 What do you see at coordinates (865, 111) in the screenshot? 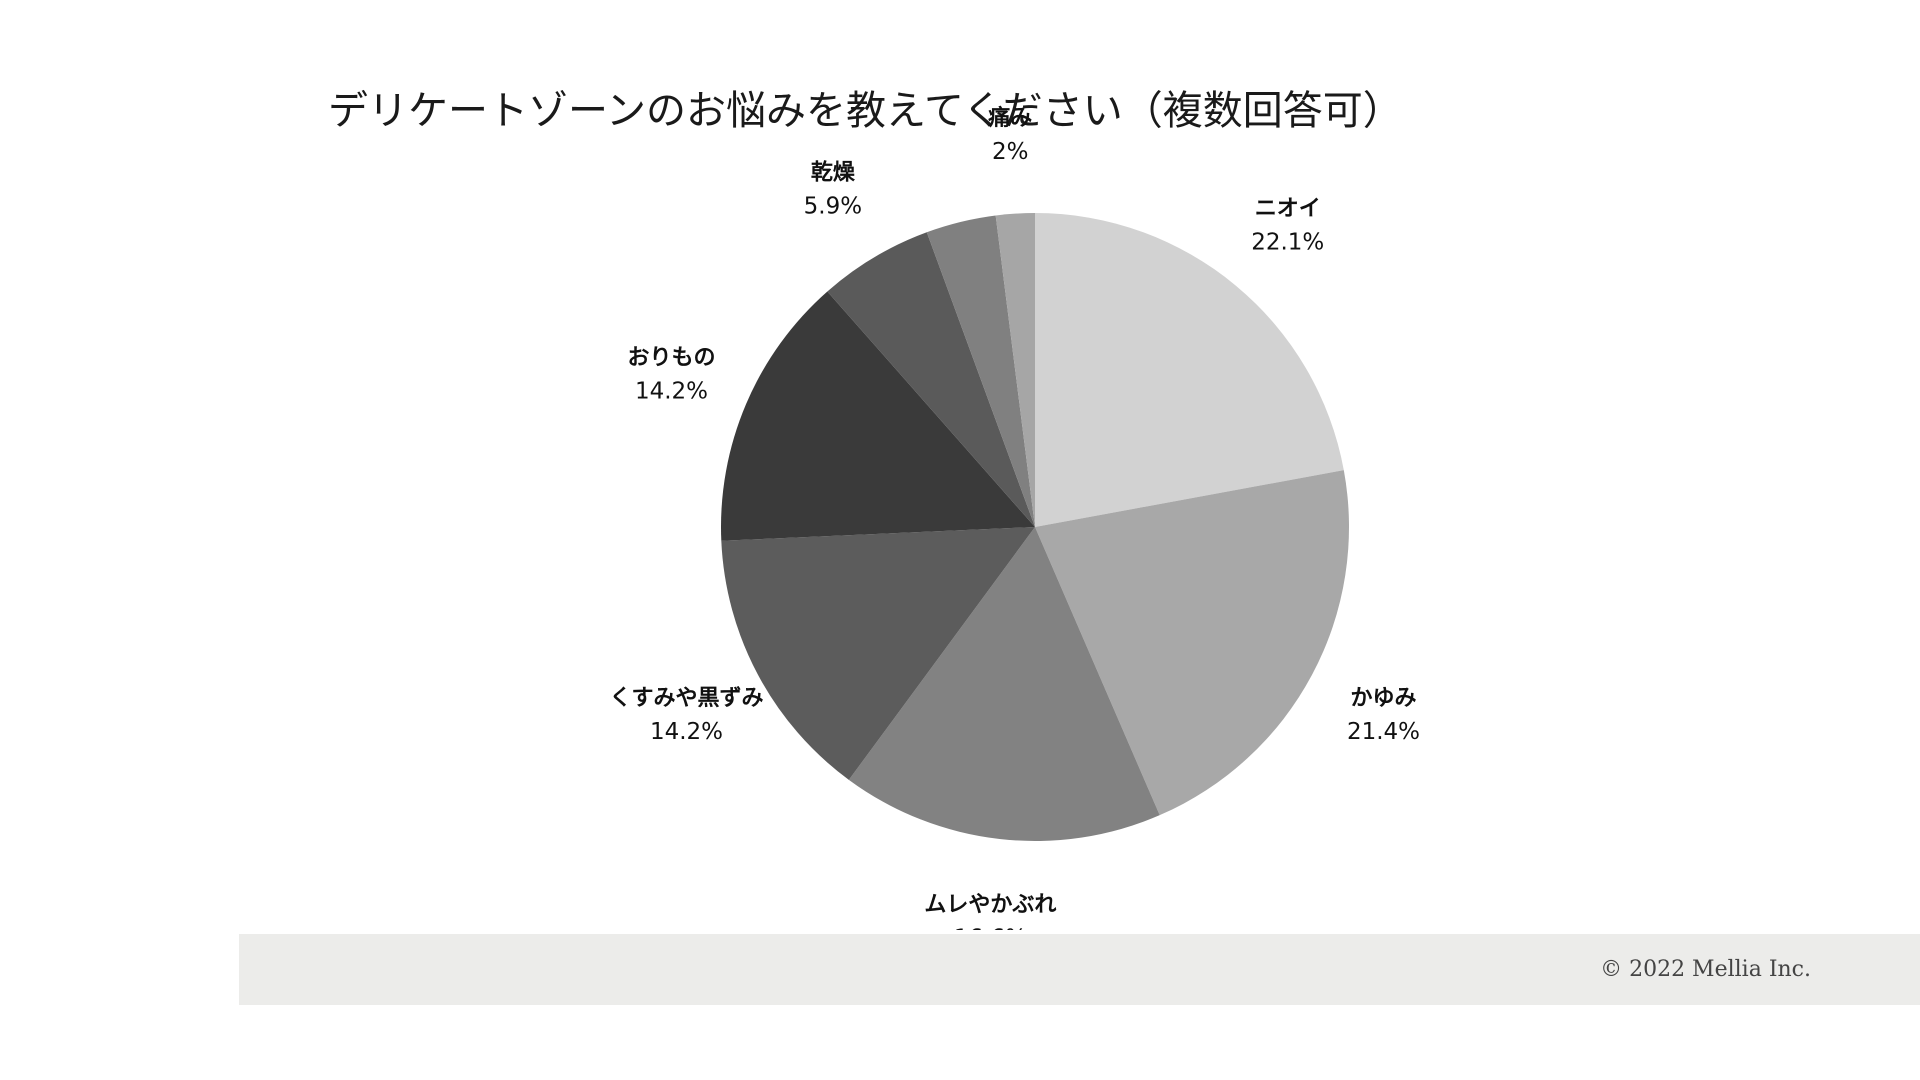
I see `chart-title: デリケートゾーンのお悩みを教えてください（複数回答可）` at bounding box center [865, 111].